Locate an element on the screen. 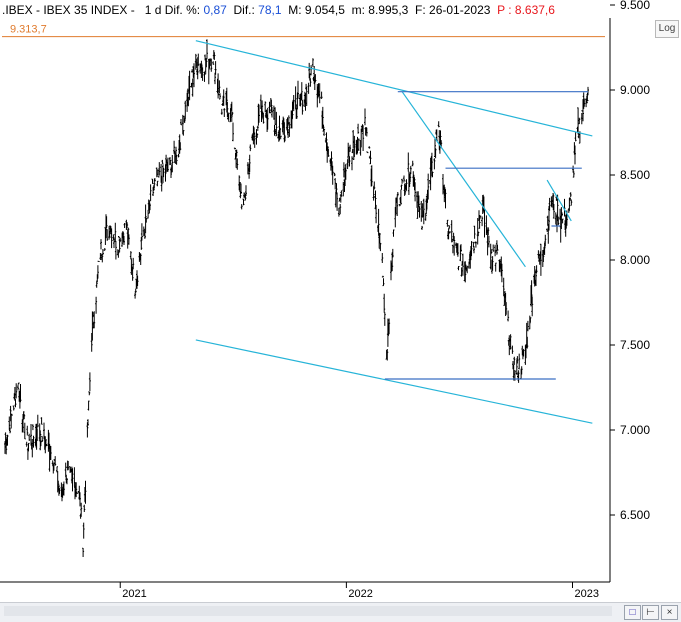 The height and width of the screenshot is (622, 681). dif-label: Dif.: is located at coordinates (244, 10).